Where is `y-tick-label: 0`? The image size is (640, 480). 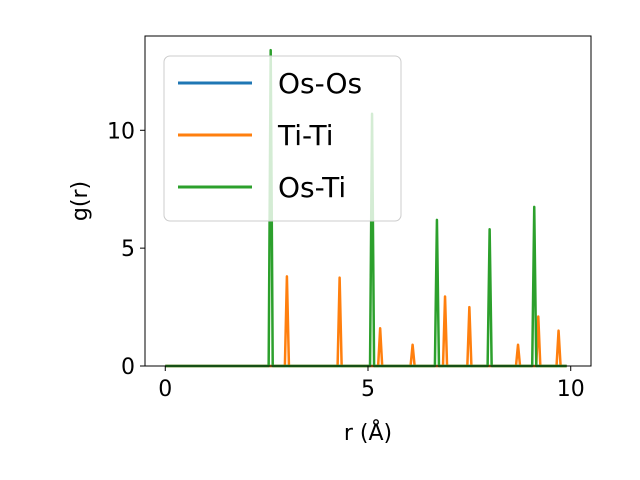
y-tick-label: 0 is located at coordinates (128, 367).